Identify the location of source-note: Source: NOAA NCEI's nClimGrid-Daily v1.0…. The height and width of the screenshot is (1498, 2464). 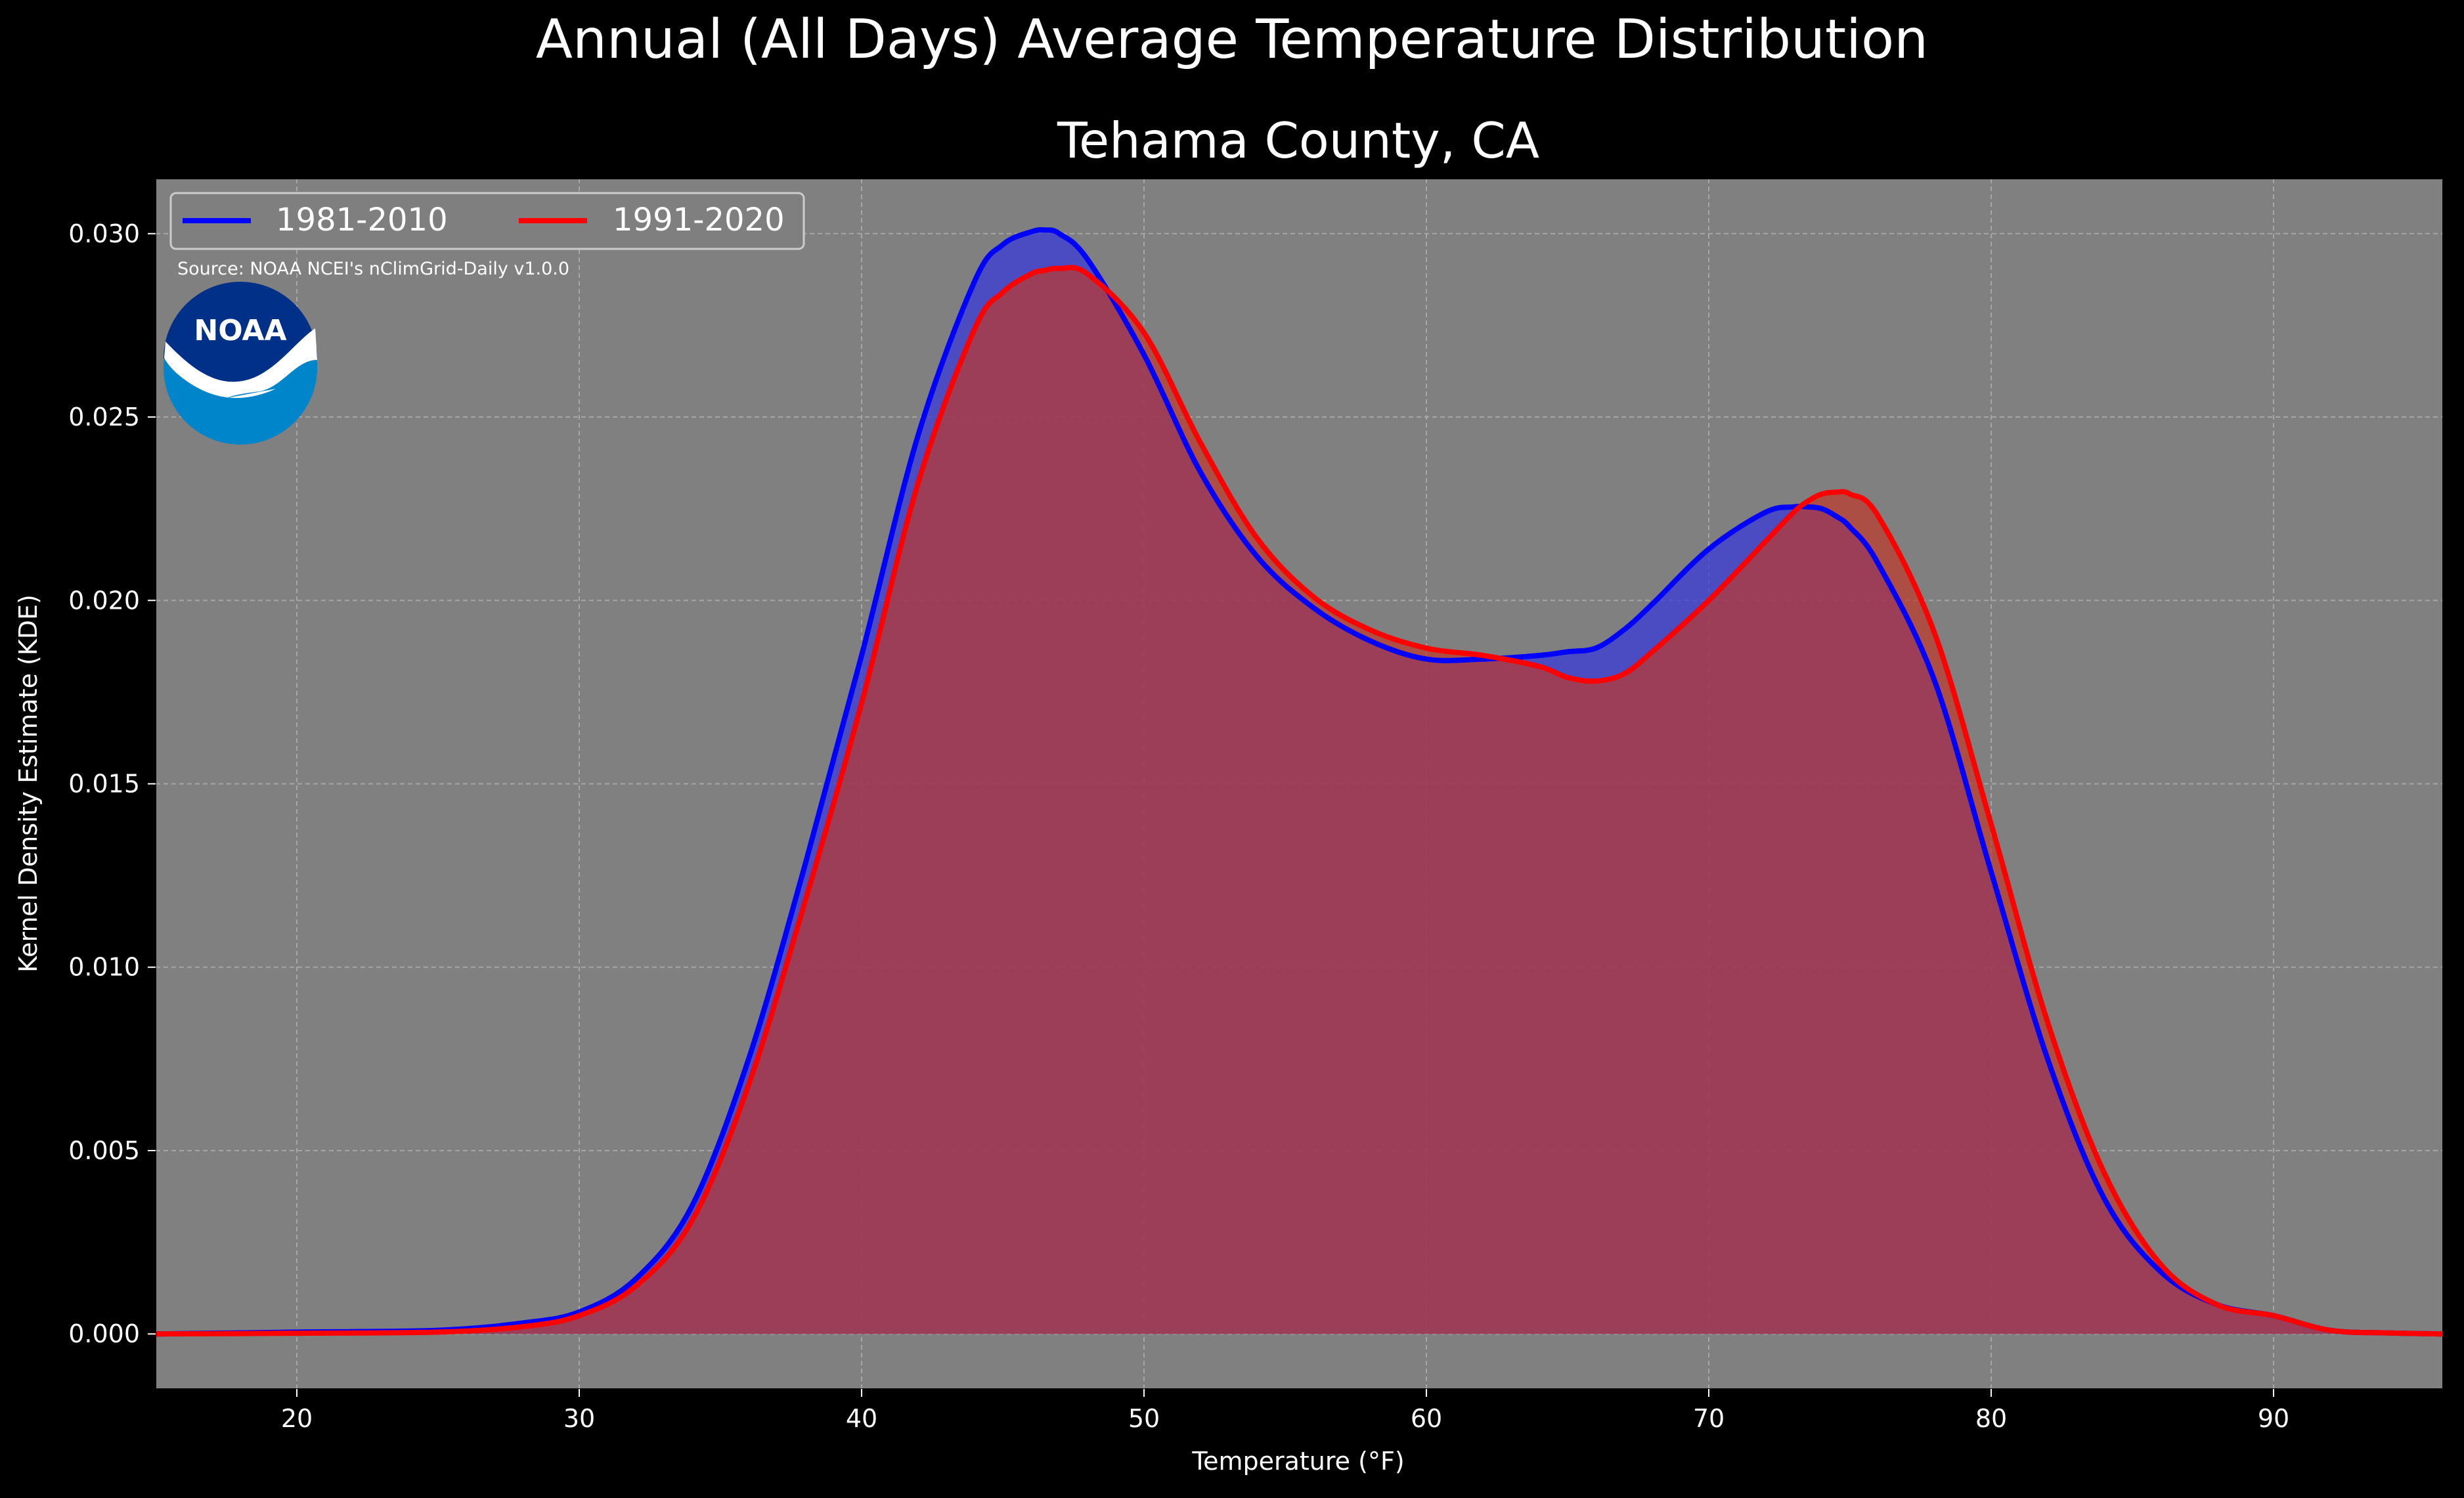
(373, 269).